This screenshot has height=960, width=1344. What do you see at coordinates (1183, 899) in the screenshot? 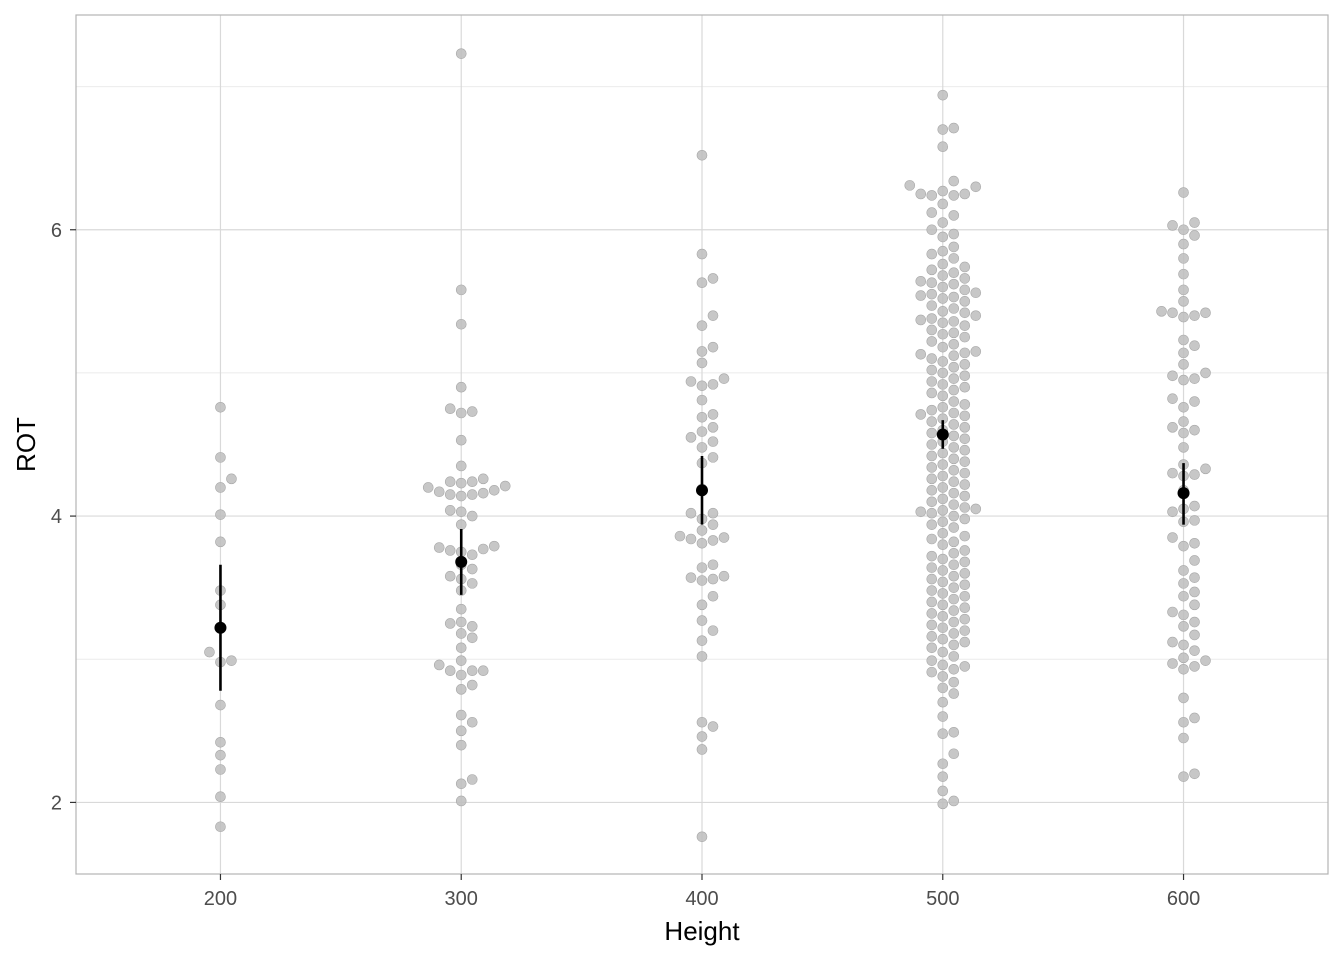
I see `x-tick-label: 600` at bounding box center [1183, 899].